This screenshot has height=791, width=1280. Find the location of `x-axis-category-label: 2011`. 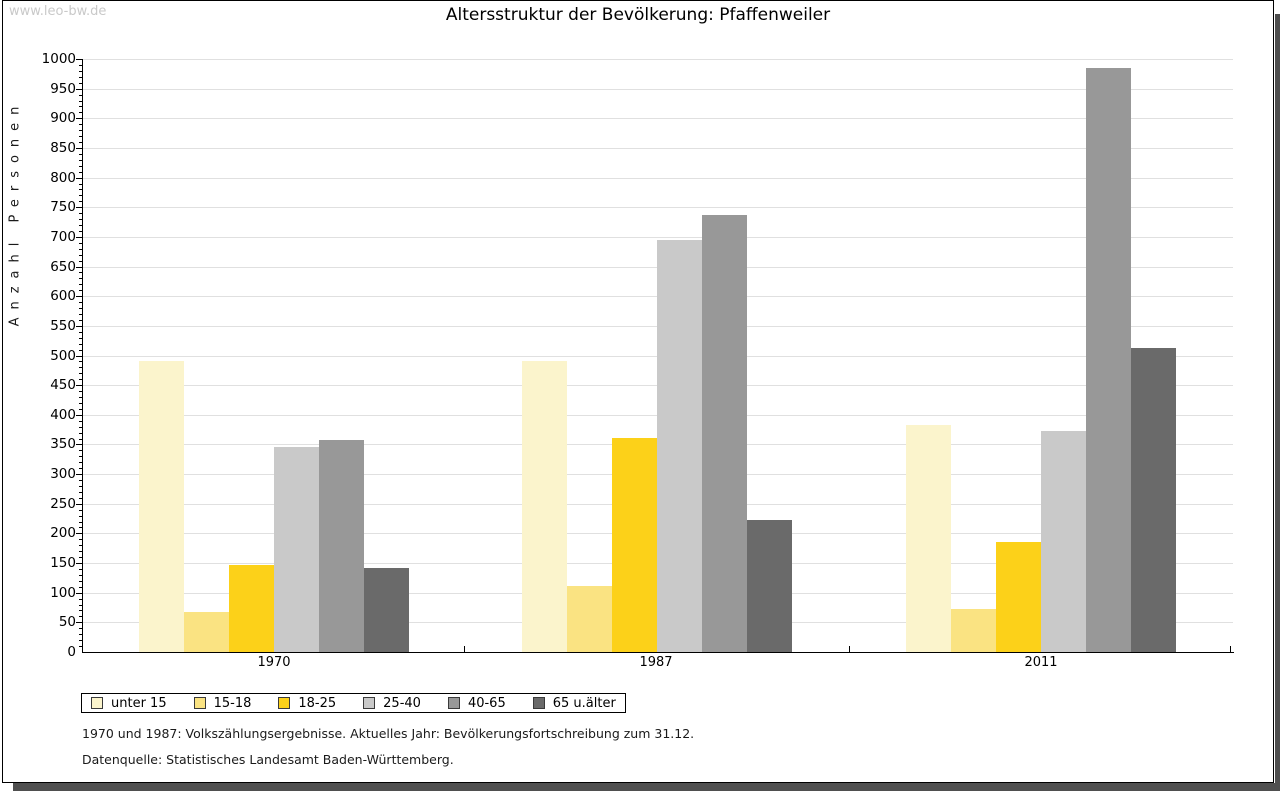

x-axis-category-label: 2011 is located at coordinates (1041, 662).